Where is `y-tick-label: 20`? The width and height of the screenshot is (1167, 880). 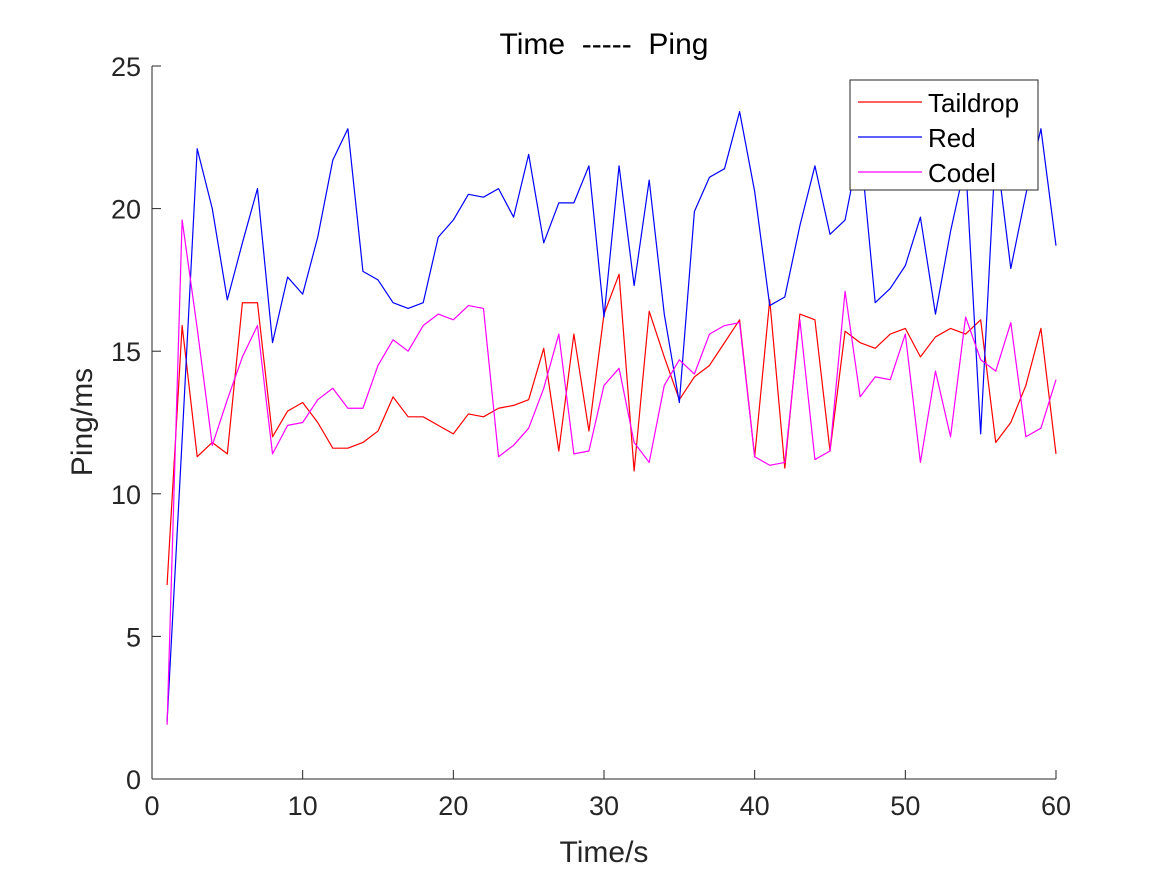 y-tick-label: 20 is located at coordinates (126, 210).